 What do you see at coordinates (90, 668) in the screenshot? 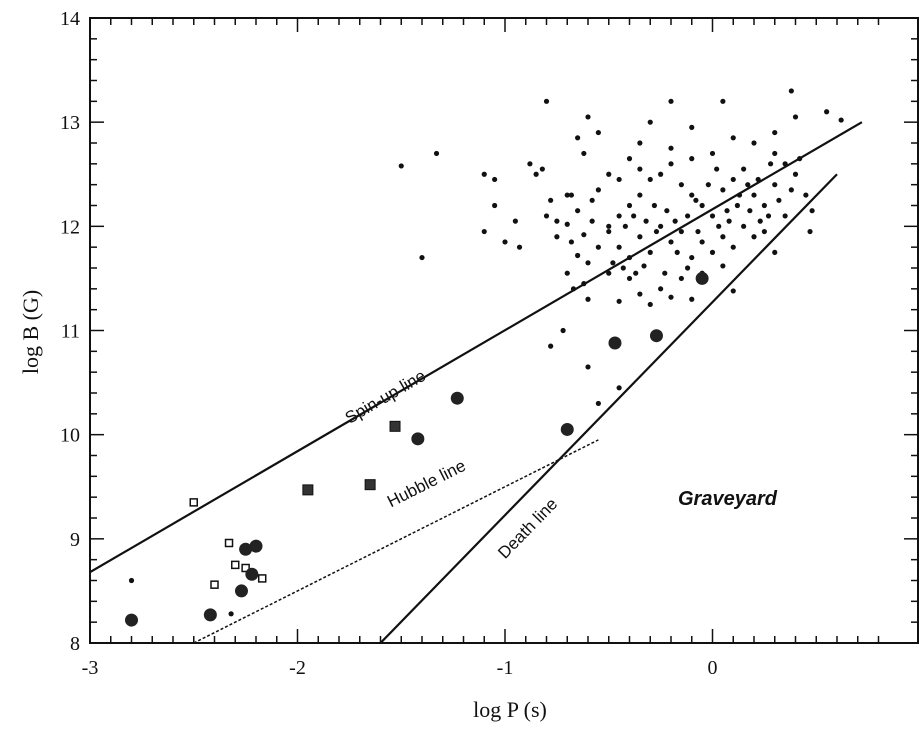
I see `x-tick-label: -3` at bounding box center [90, 668].